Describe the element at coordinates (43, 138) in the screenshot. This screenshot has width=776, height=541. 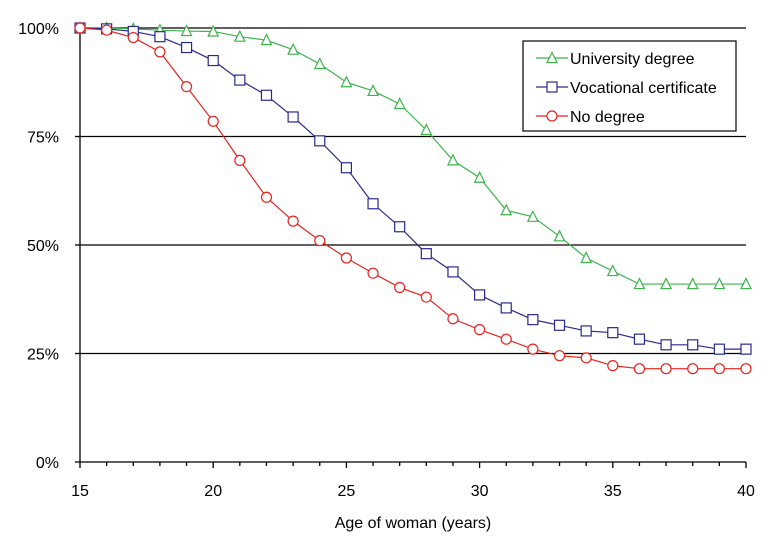
I see `y-tick-label: 75%` at that location.